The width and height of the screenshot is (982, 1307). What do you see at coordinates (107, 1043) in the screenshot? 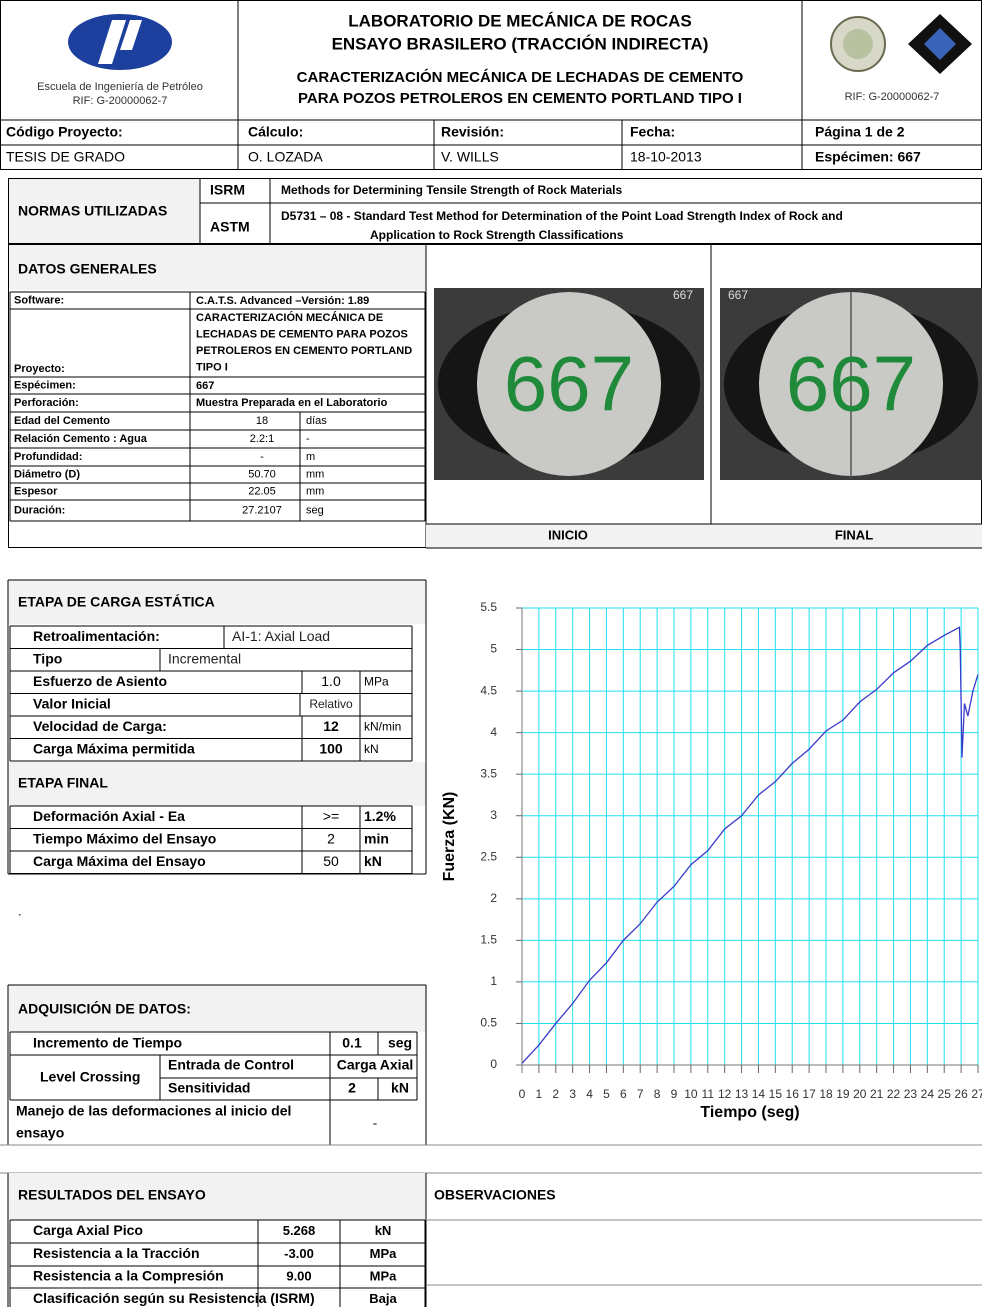
I see `row-label: Incremento de Tiempo` at bounding box center [107, 1043].